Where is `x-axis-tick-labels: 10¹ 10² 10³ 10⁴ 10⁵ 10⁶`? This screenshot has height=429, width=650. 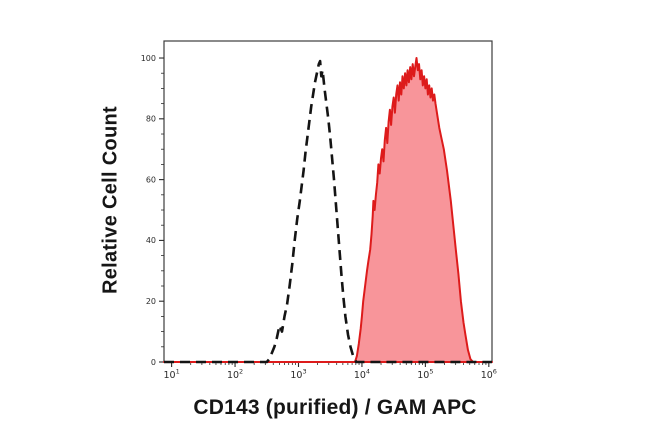
x-axis-tick-labels: 10¹ 10² 10³ 10⁴ 10⁵ 10⁶ is located at coordinates (329, 375).